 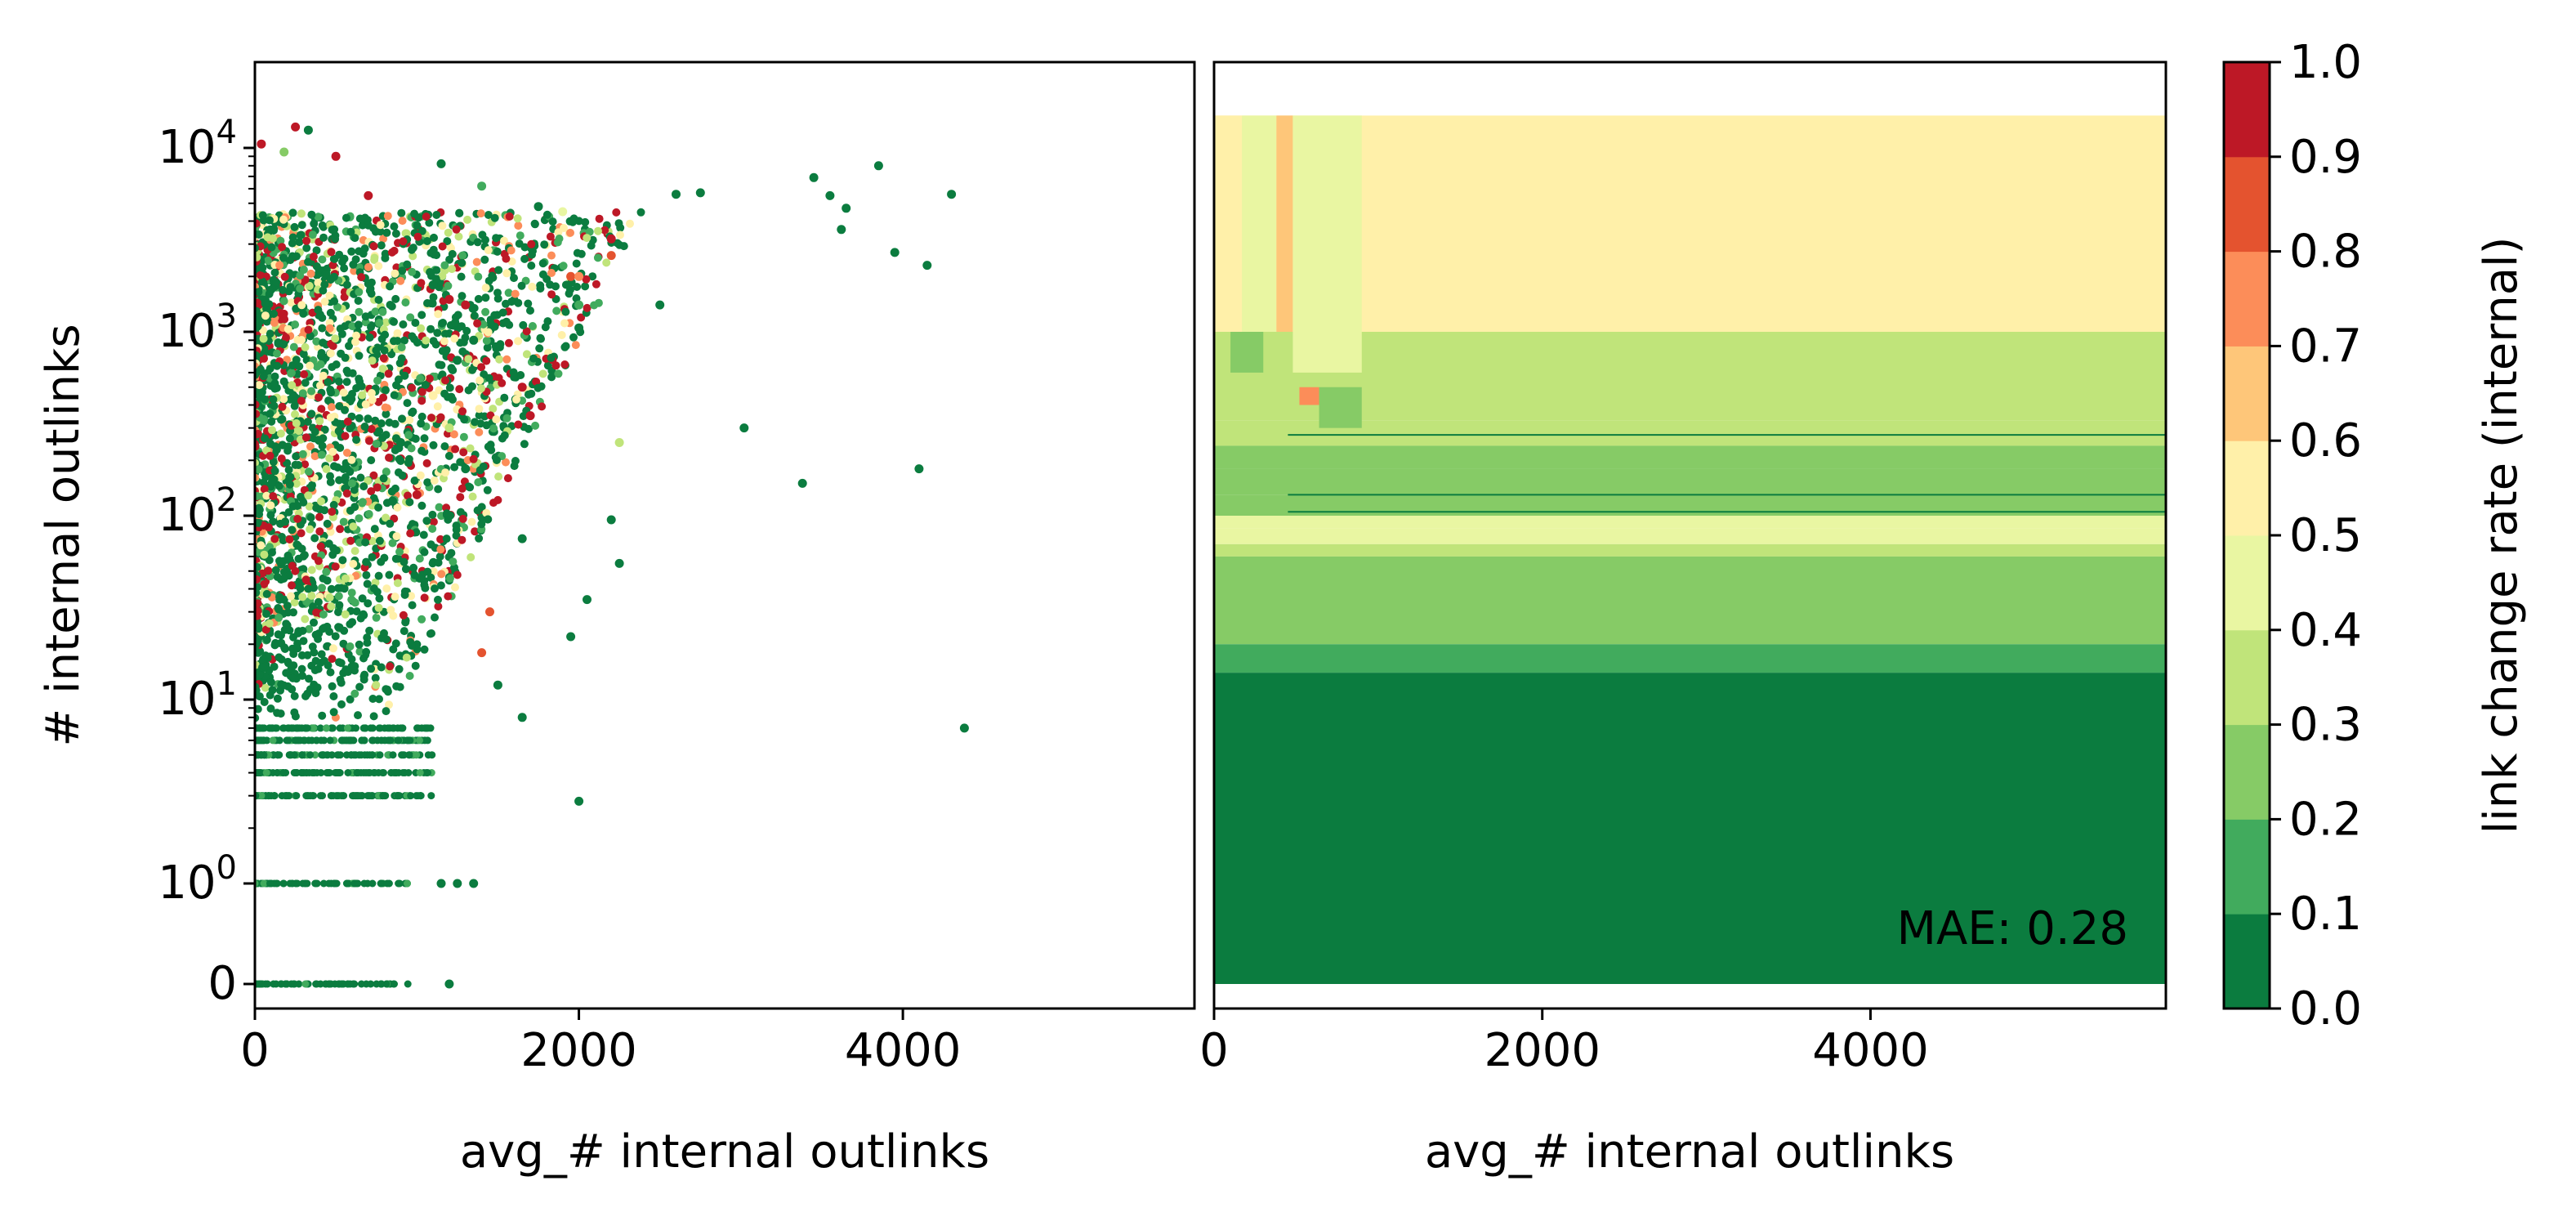 I want to click on y-tick-label: 10¹, so click(x=198, y=695).